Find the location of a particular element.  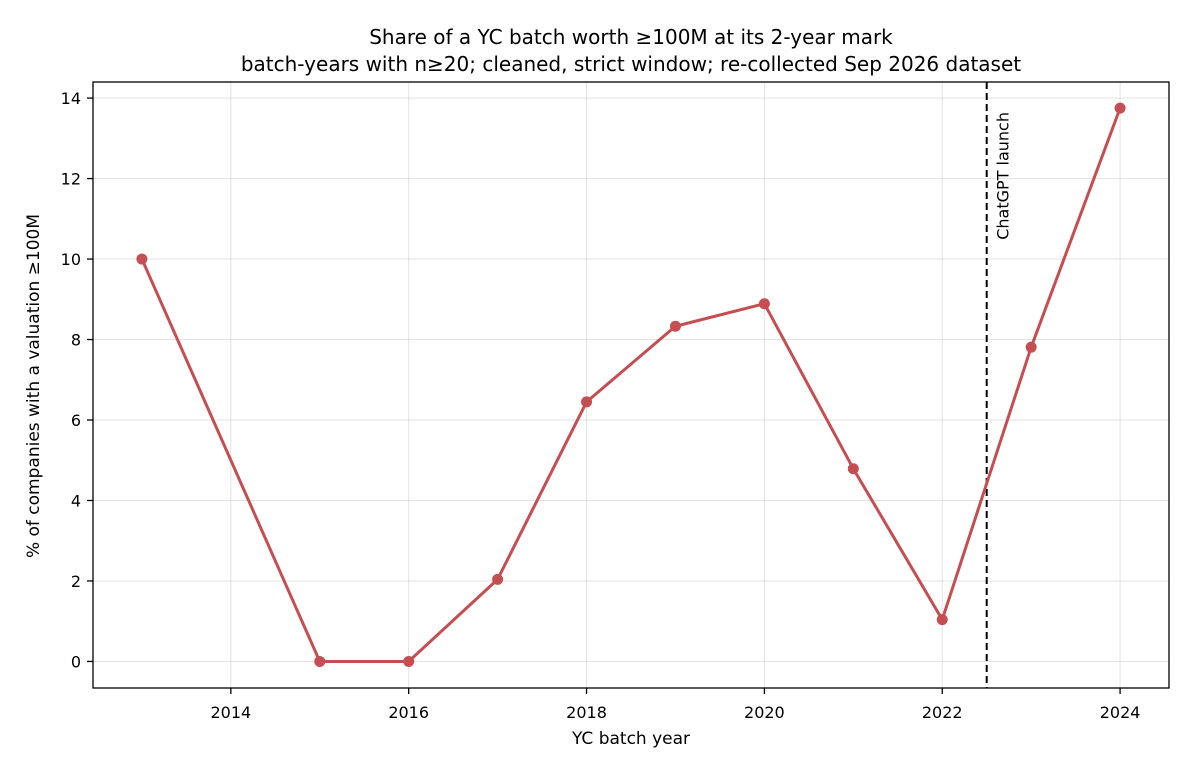

y-axis-label: % of companies with a valuation ≥100M is located at coordinates (34, 386).